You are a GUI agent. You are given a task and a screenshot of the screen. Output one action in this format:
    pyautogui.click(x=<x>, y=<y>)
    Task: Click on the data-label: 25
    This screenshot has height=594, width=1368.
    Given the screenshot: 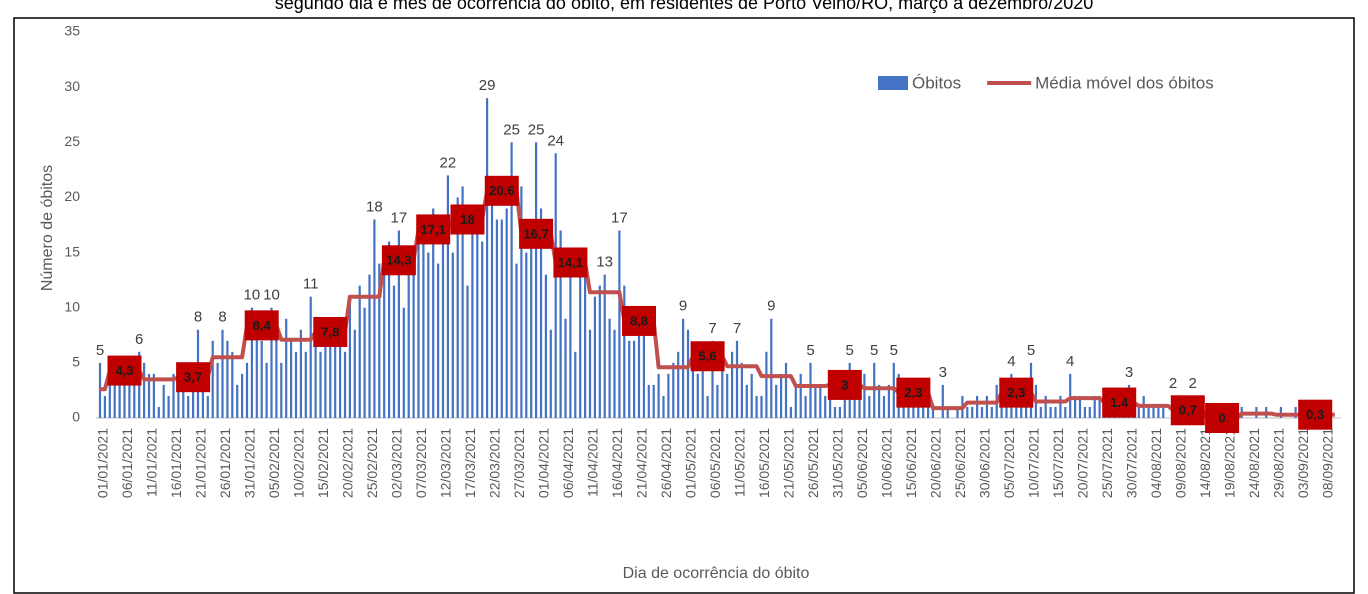 What is the action you would take?
    pyautogui.click(x=511, y=129)
    